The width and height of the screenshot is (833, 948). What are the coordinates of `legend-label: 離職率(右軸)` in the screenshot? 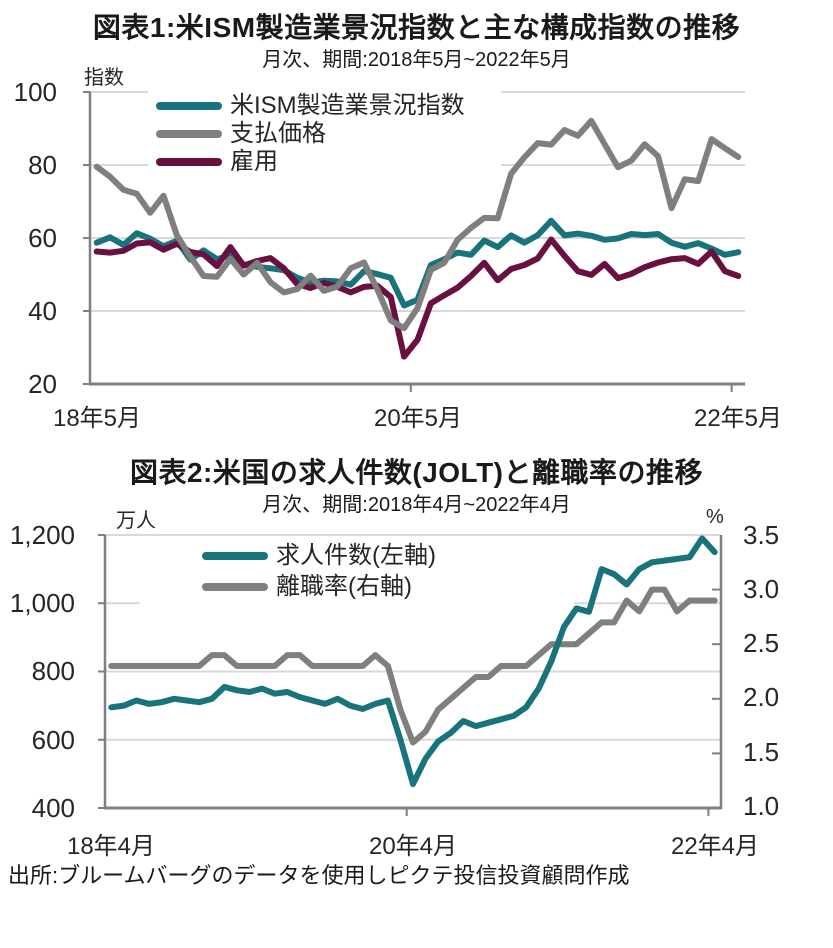 It's located at (344, 586).